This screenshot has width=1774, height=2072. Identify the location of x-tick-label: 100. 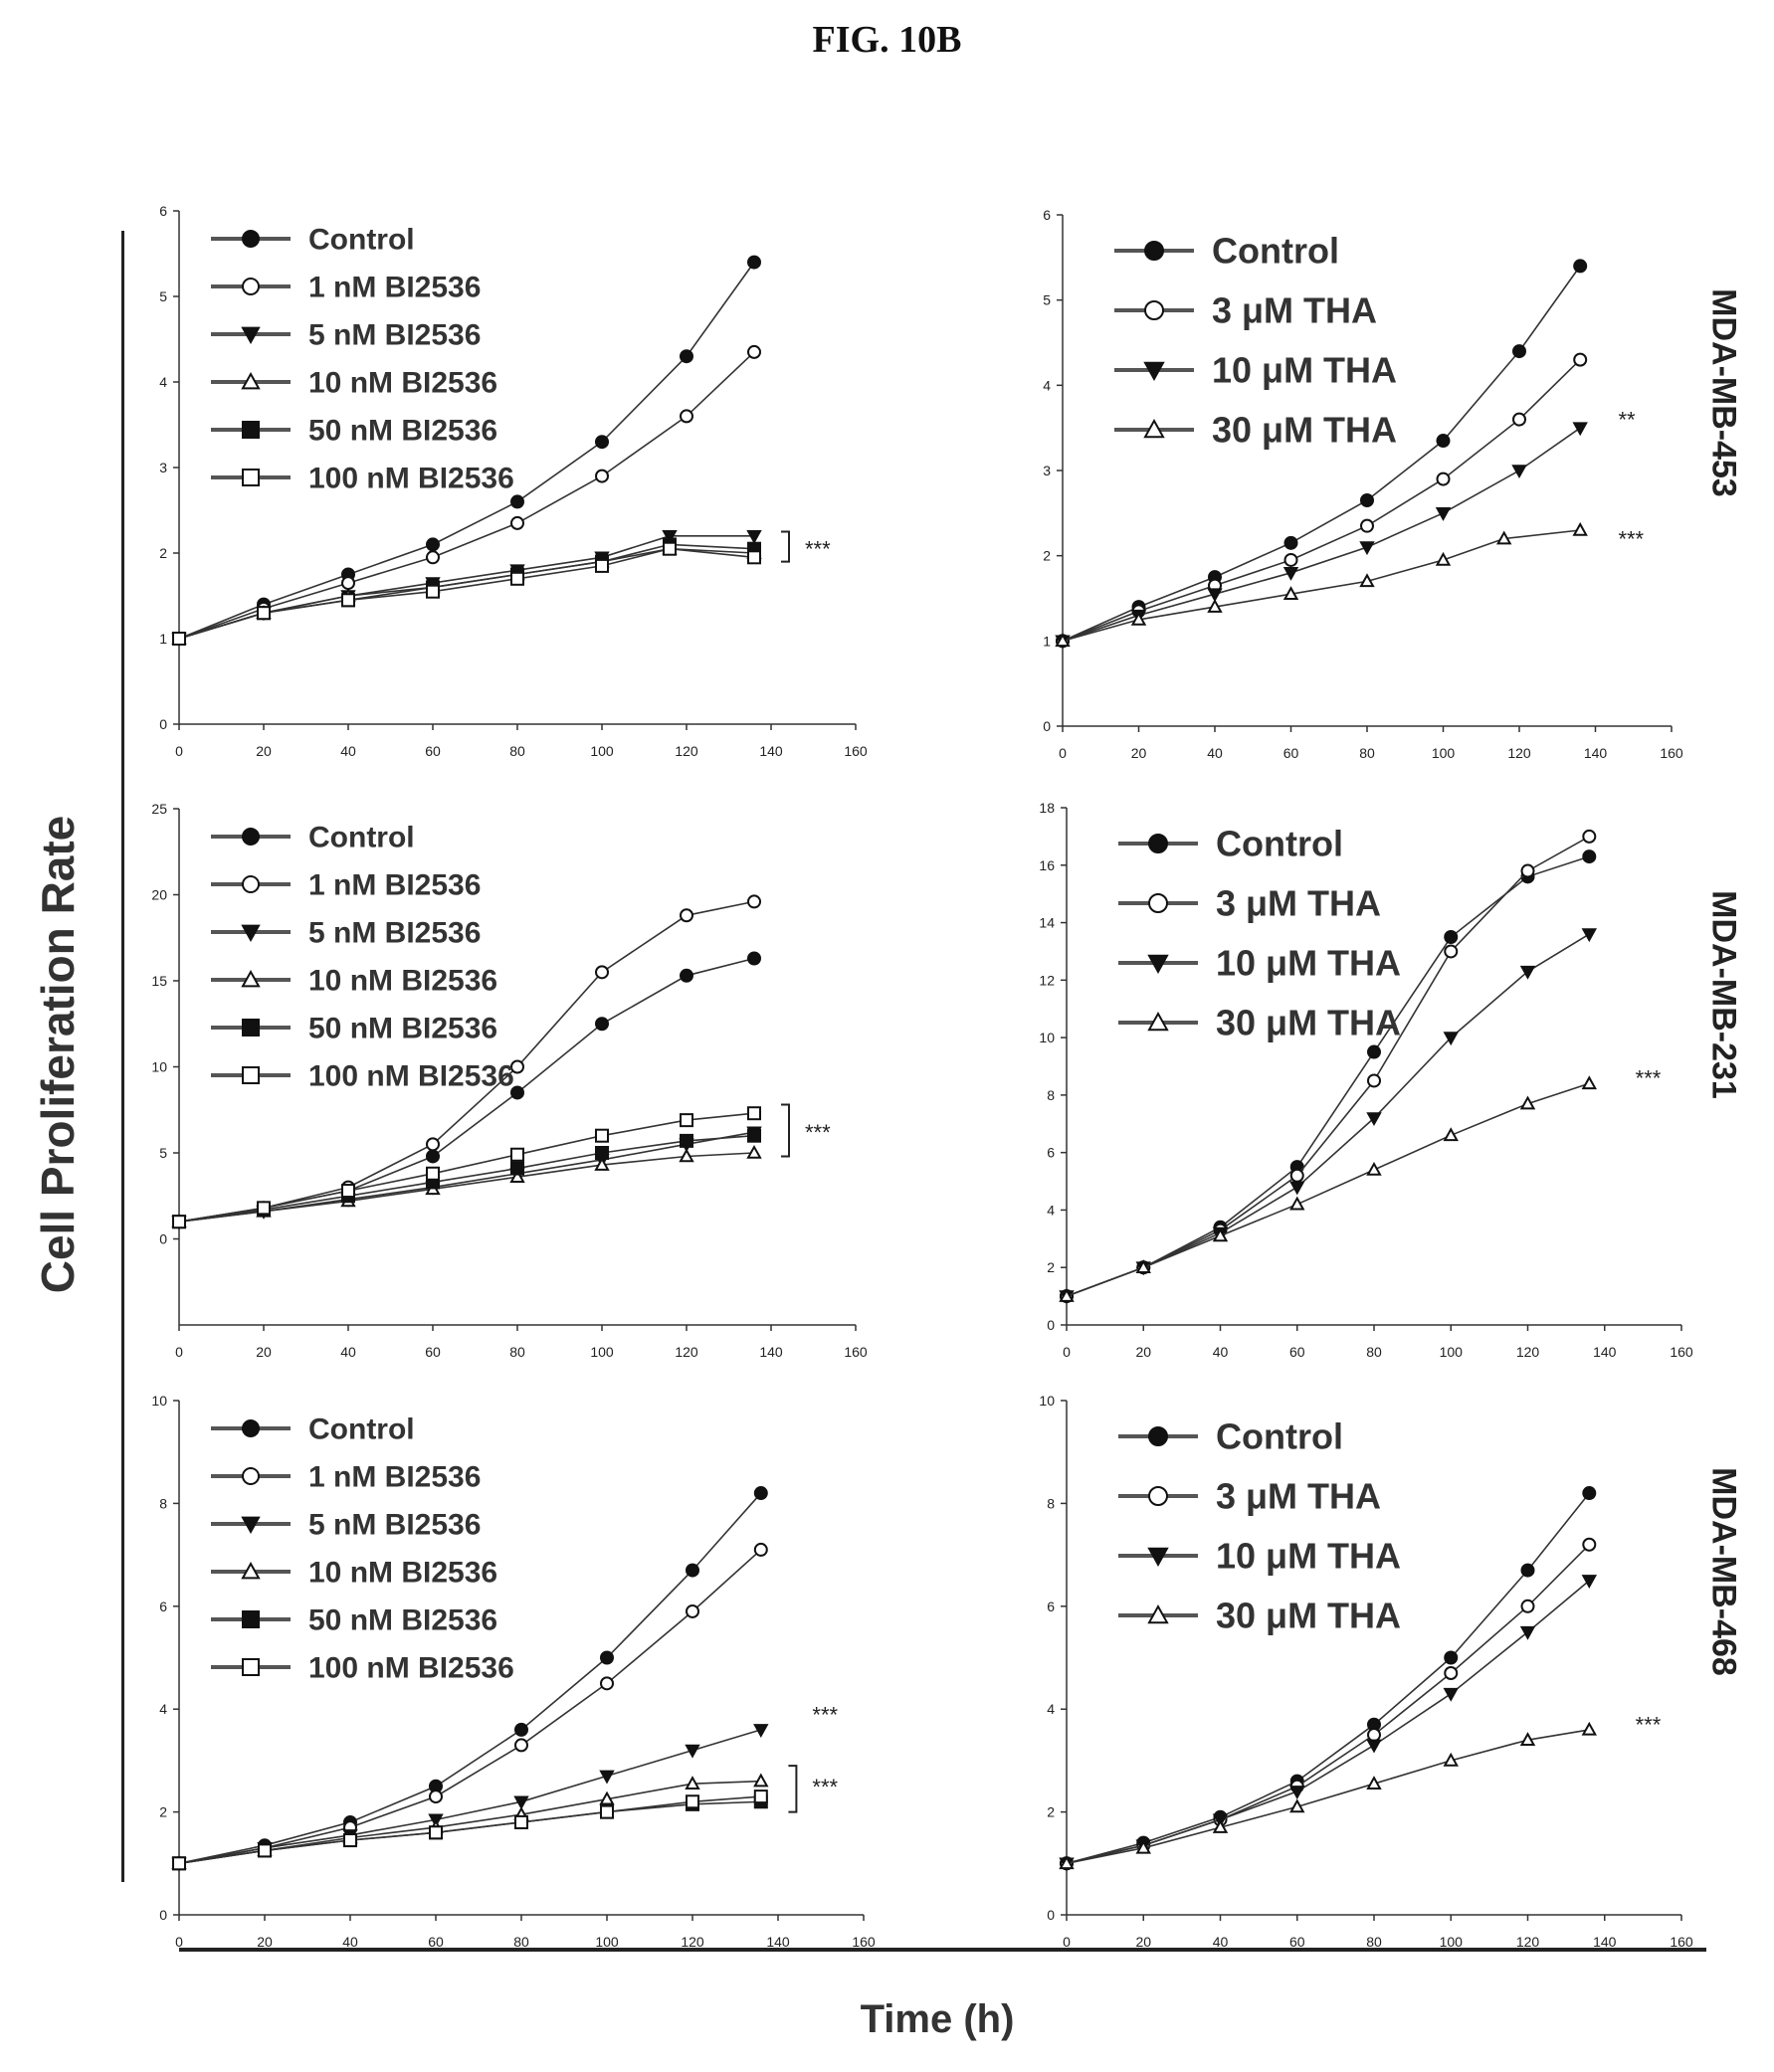
(1444, 753).